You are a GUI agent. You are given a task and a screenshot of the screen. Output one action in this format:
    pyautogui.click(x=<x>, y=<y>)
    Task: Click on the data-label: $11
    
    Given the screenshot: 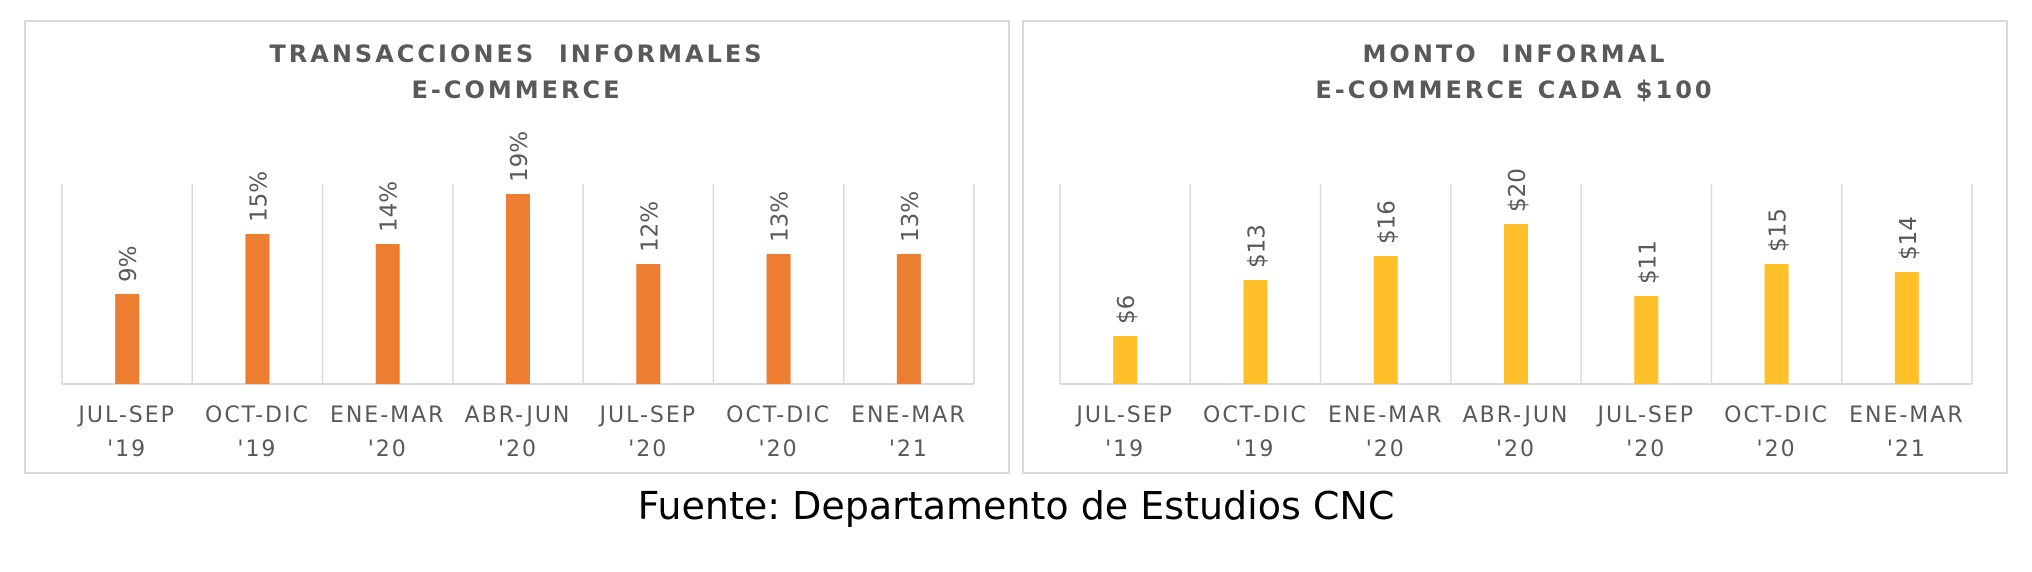 What is the action you would take?
    pyautogui.click(x=1648, y=262)
    